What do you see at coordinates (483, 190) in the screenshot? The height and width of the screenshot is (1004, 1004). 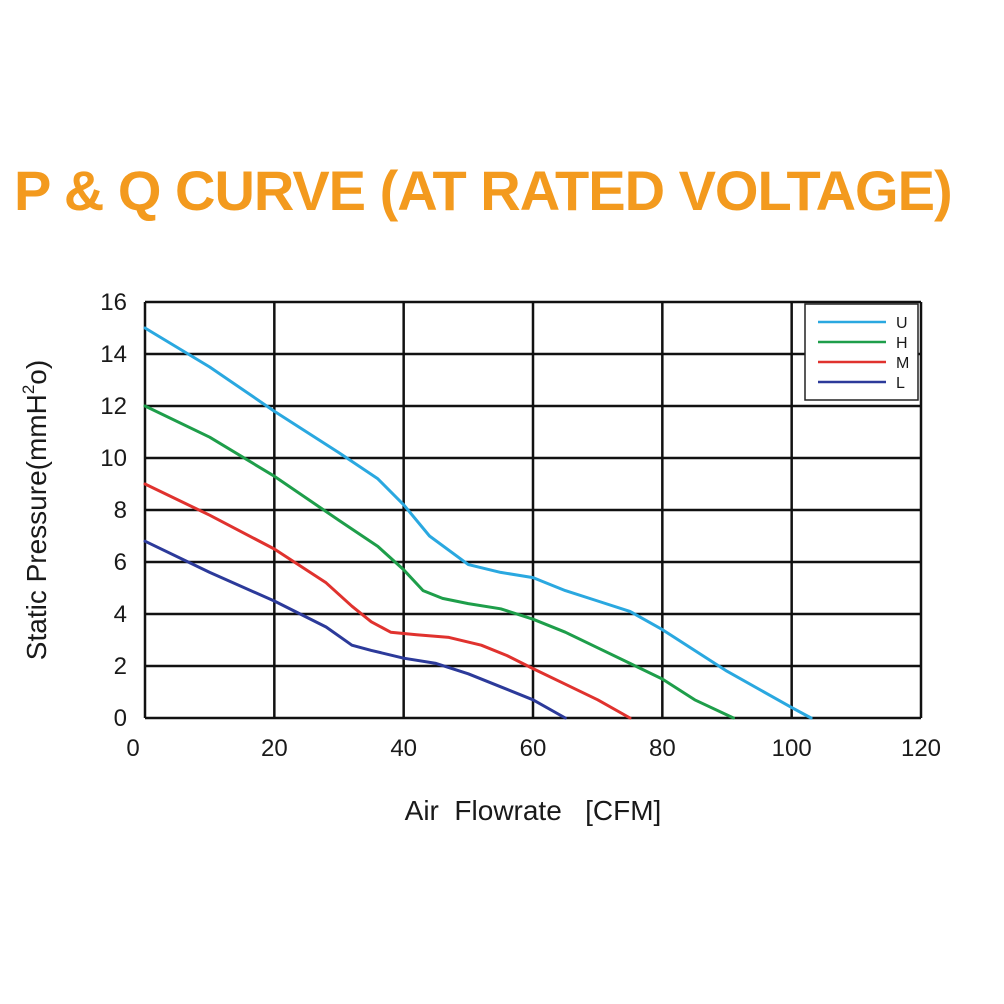 I see `chart-title: P & Q CURVE (AT RATED VOLTAGE)` at bounding box center [483, 190].